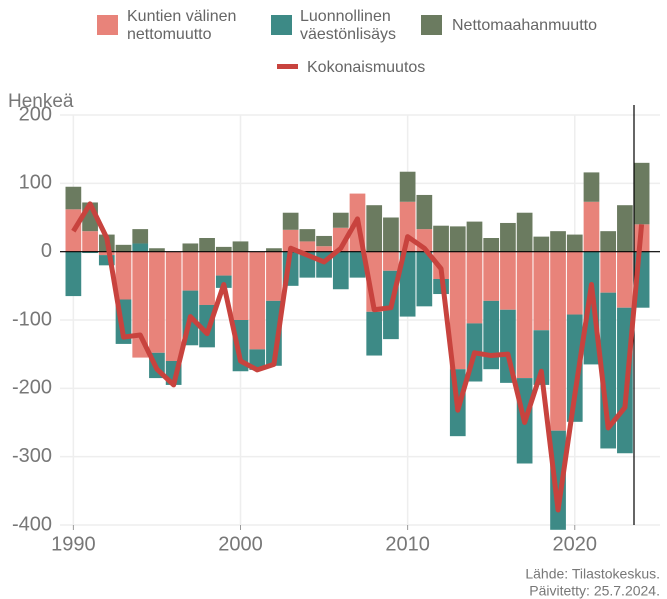 The height and width of the screenshot is (599, 667). I want to click on x-tick-label: 2020, so click(575, 544).